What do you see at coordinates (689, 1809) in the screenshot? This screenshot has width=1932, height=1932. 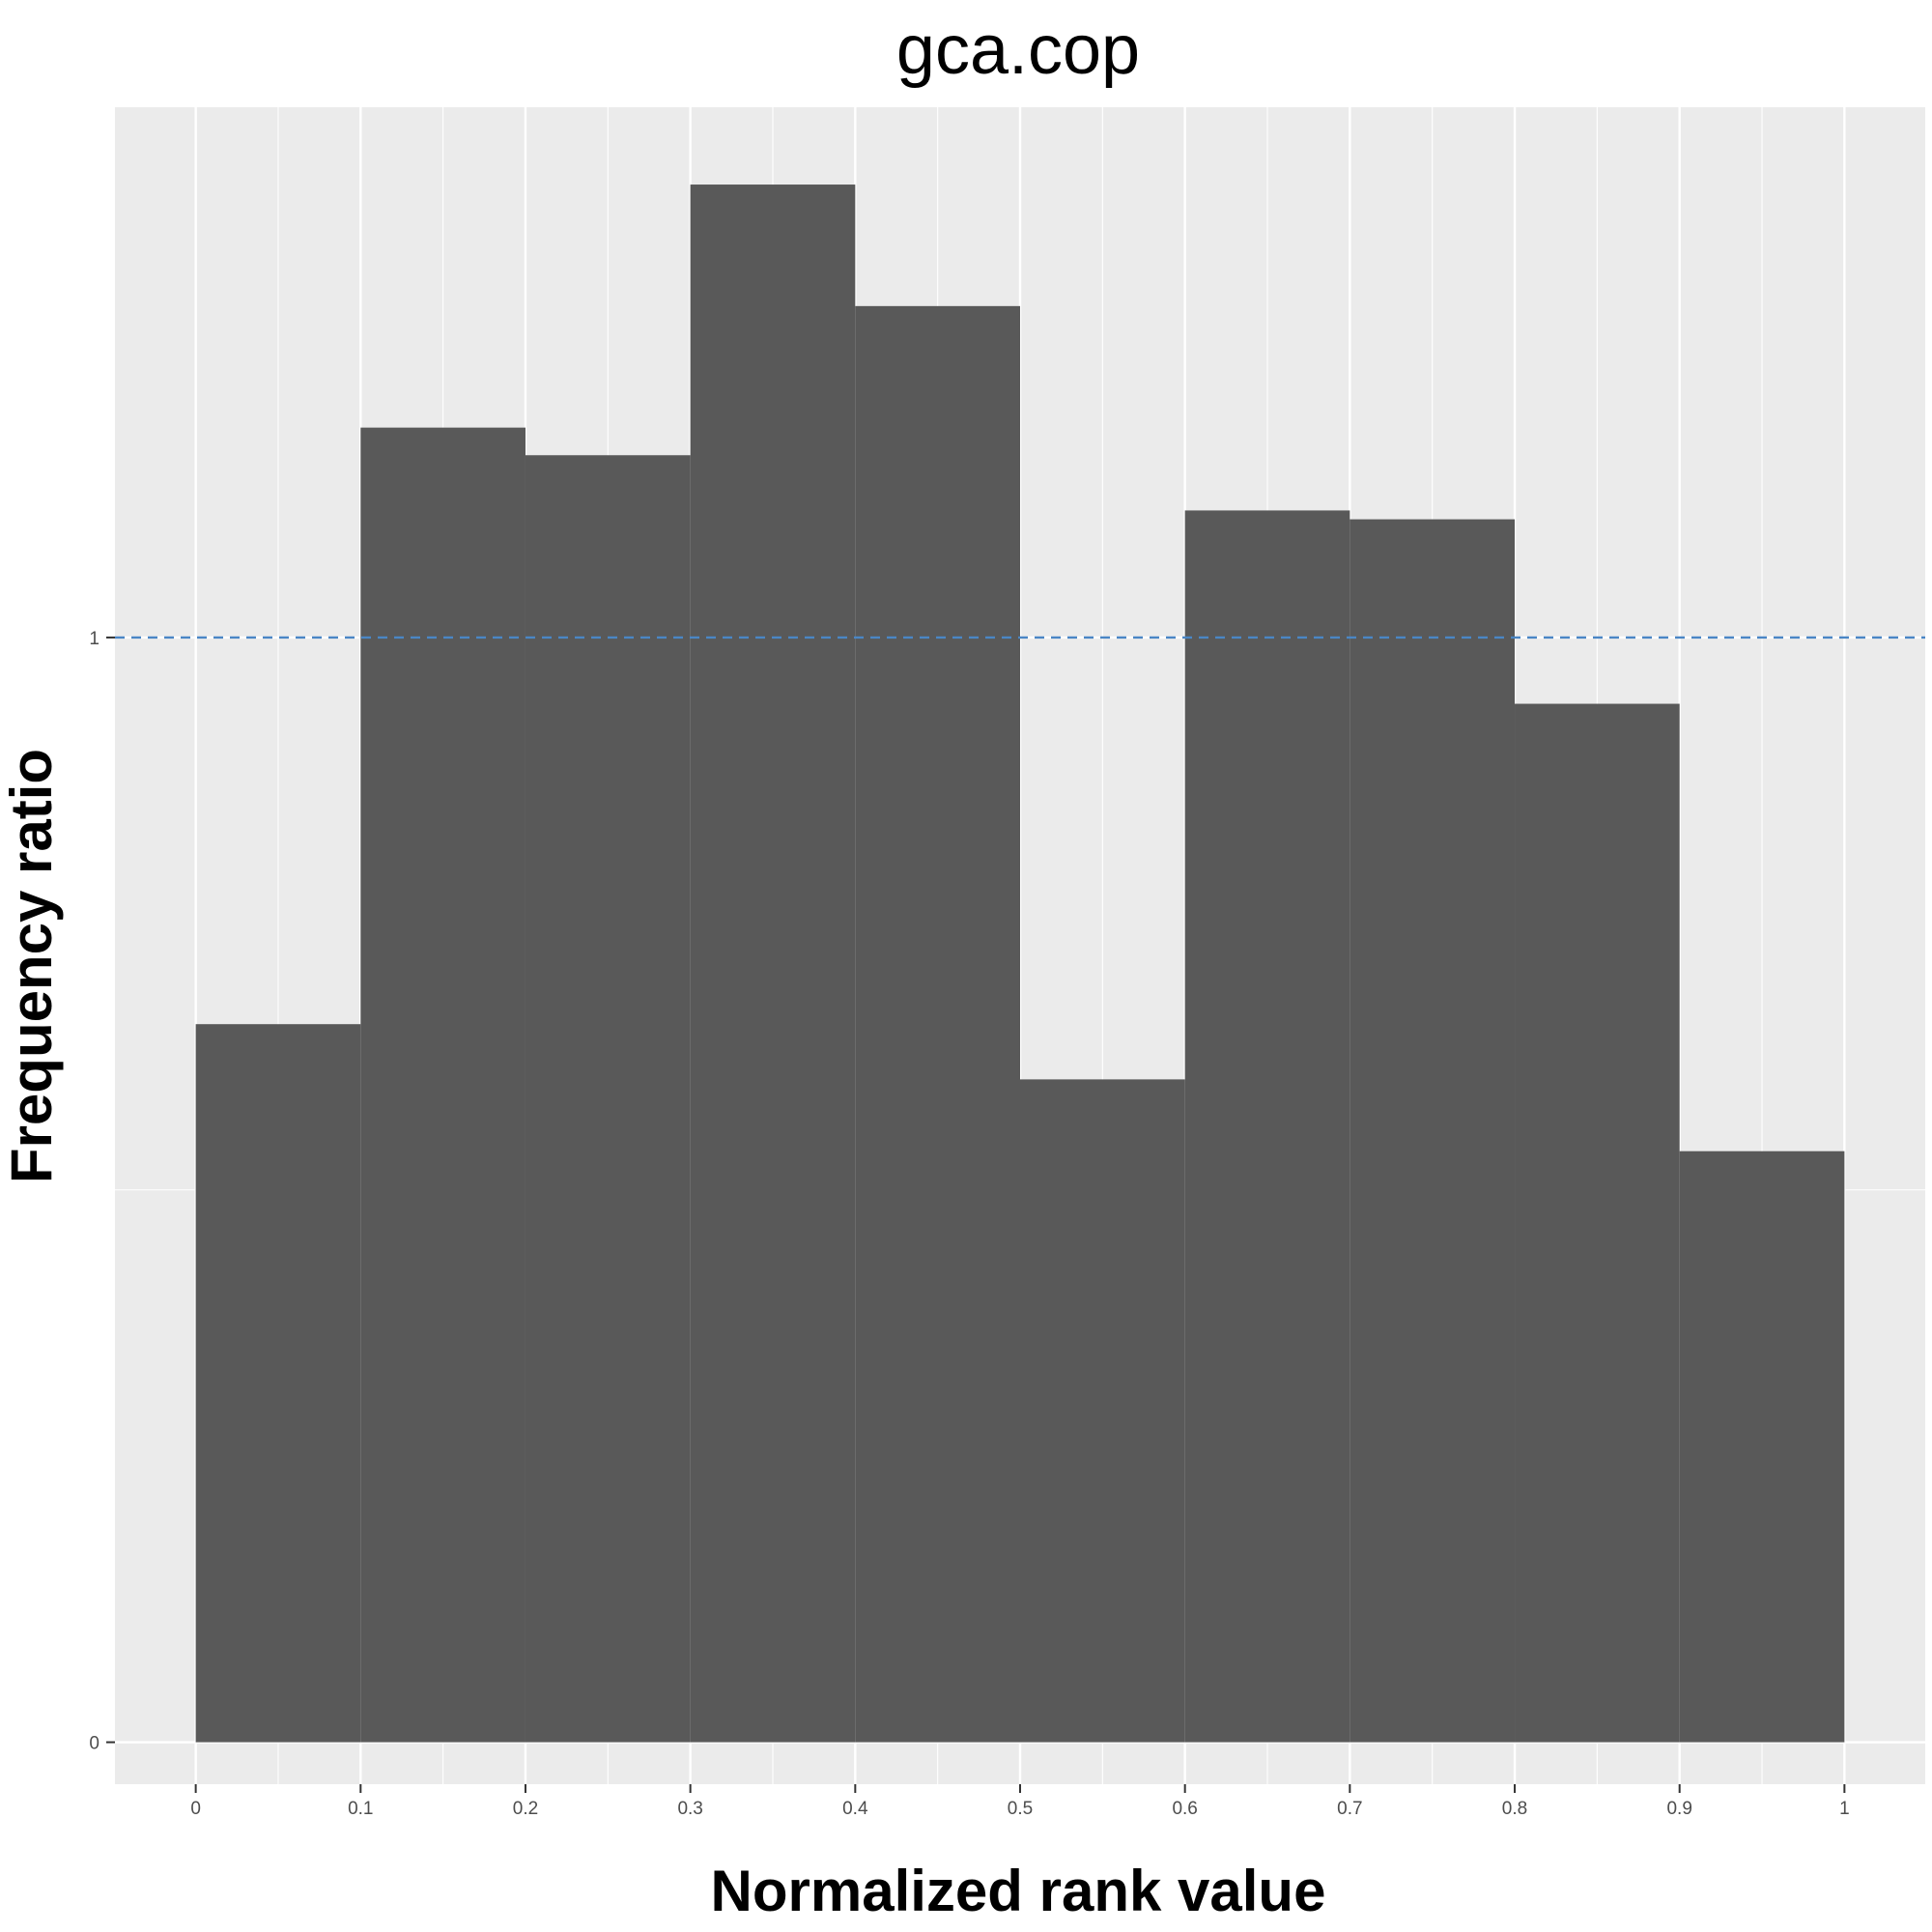 I see `x-tick-label: 0.3` at bounding box center [689, 1809].